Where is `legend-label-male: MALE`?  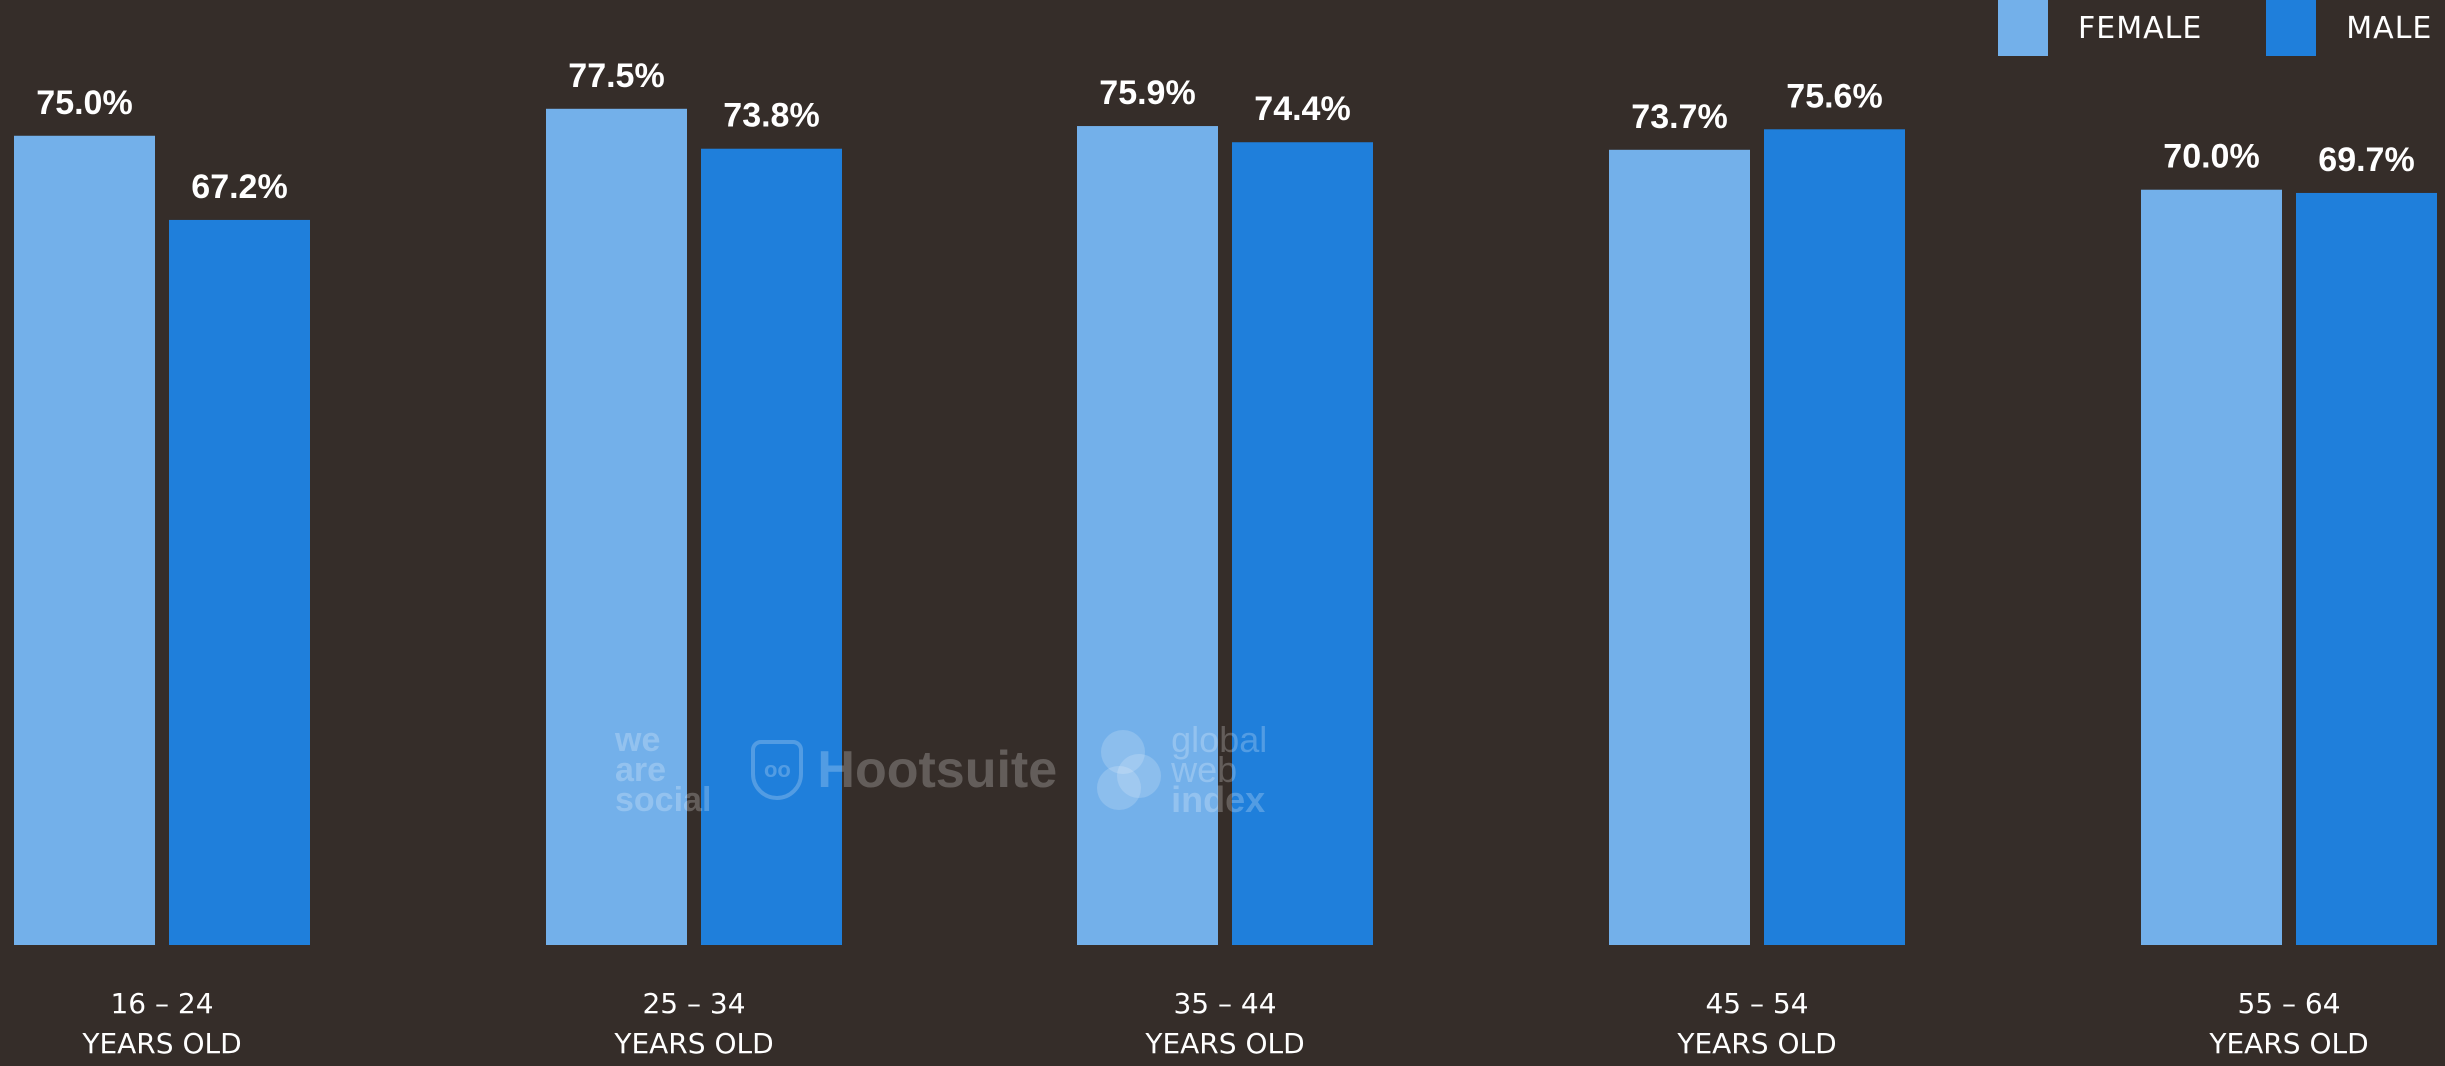 legend-label-male: MALE is located at coordinates (2389, 28).